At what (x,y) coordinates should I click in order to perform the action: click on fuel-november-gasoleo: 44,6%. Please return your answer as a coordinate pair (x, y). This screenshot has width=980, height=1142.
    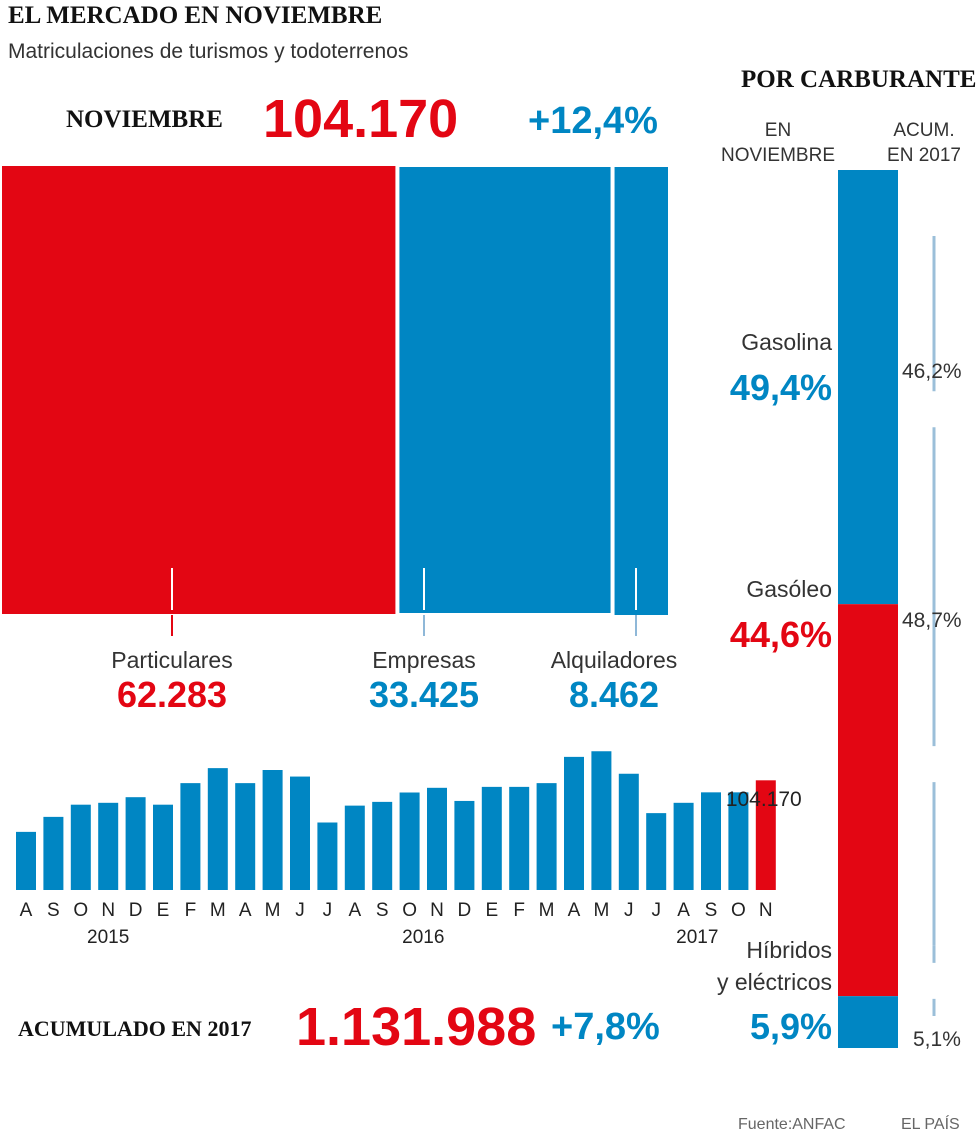
    Looking at the image, I should click on (780, 634).